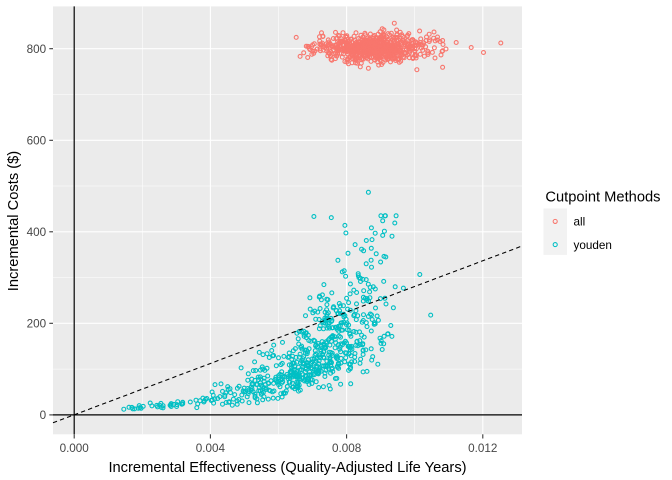  Describe the element at coordinates (602, 197) in the screenshot. I see `svg-text: Cutpoint Methods` at that location.